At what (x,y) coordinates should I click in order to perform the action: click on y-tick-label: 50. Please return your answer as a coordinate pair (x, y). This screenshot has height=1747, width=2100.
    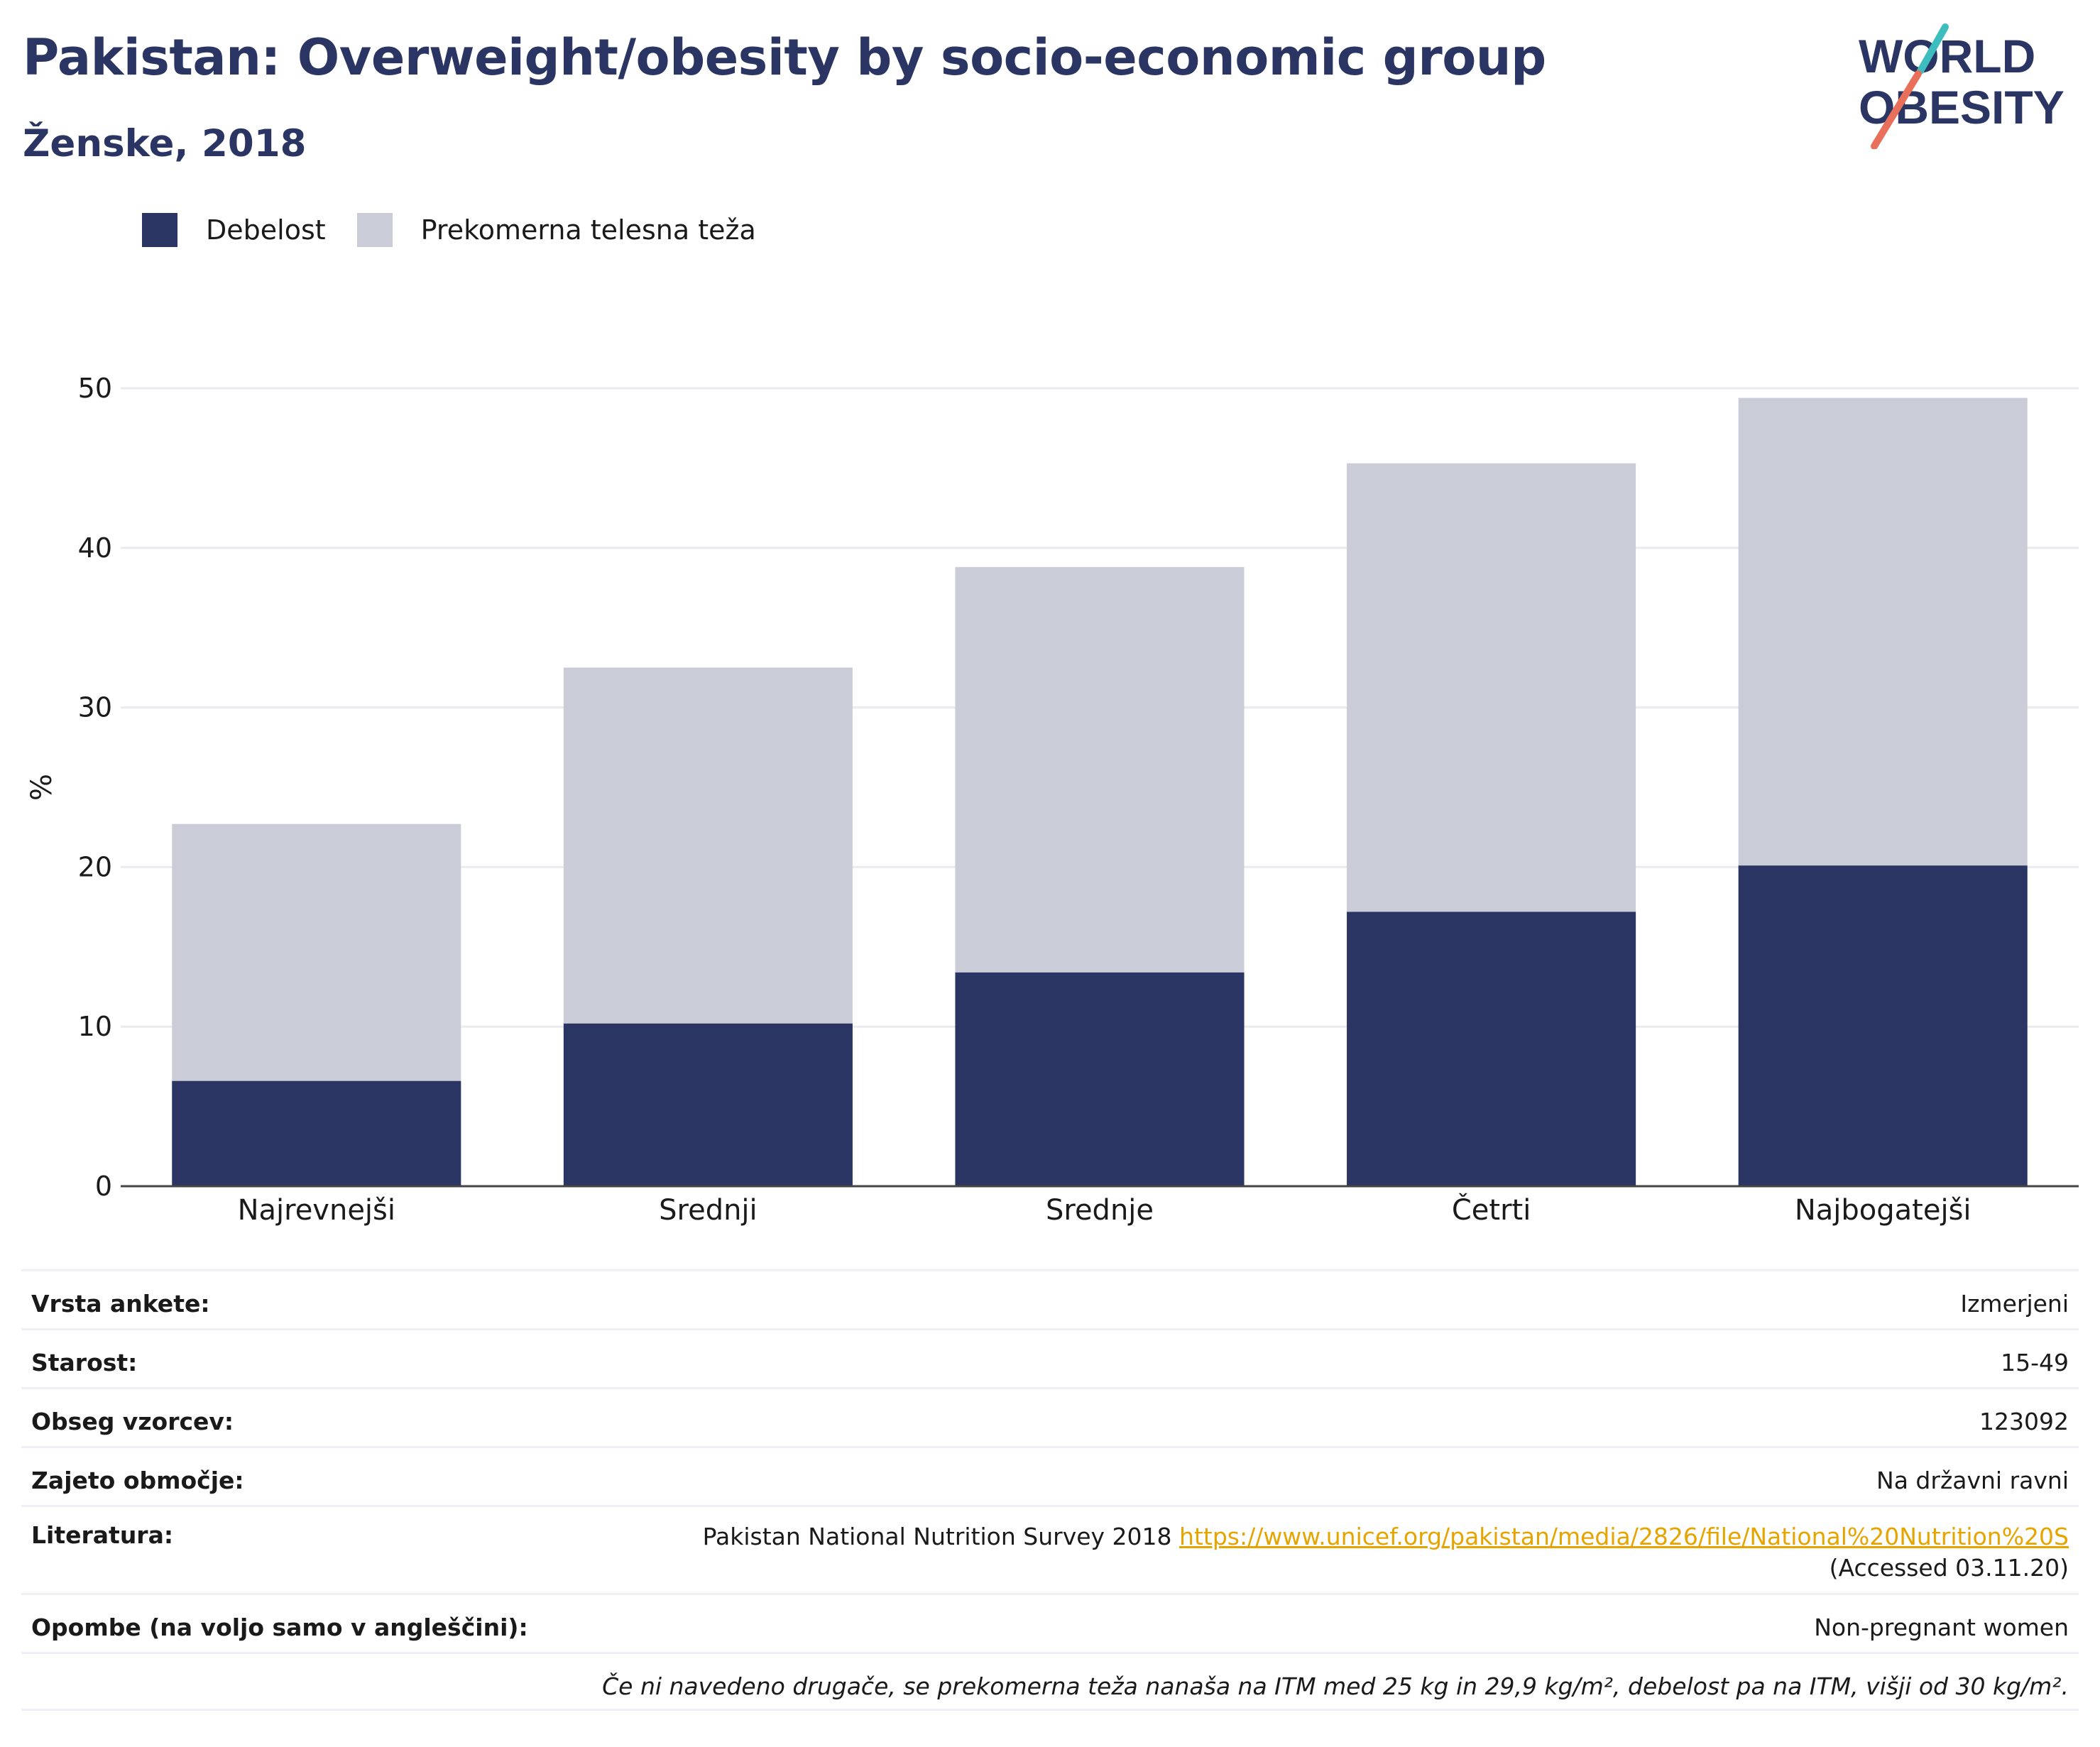
    Looking at the image, I should click on (95, 388).